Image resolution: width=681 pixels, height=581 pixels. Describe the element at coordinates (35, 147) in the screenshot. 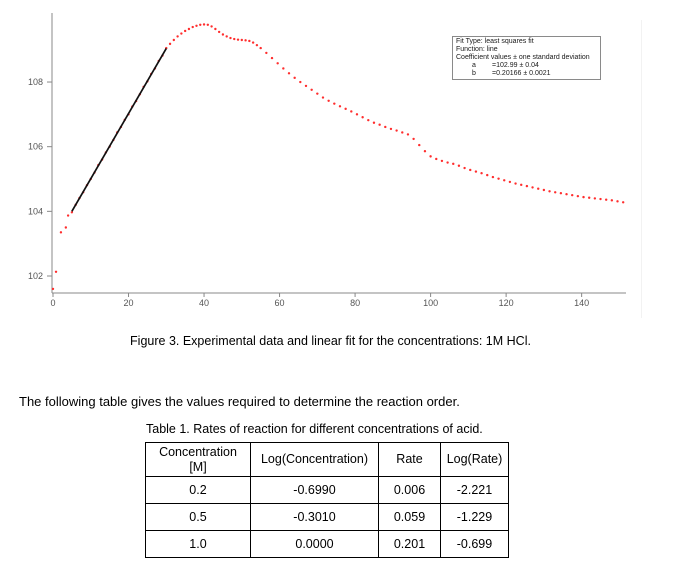

I see `y-tick-label: 106` at that location.